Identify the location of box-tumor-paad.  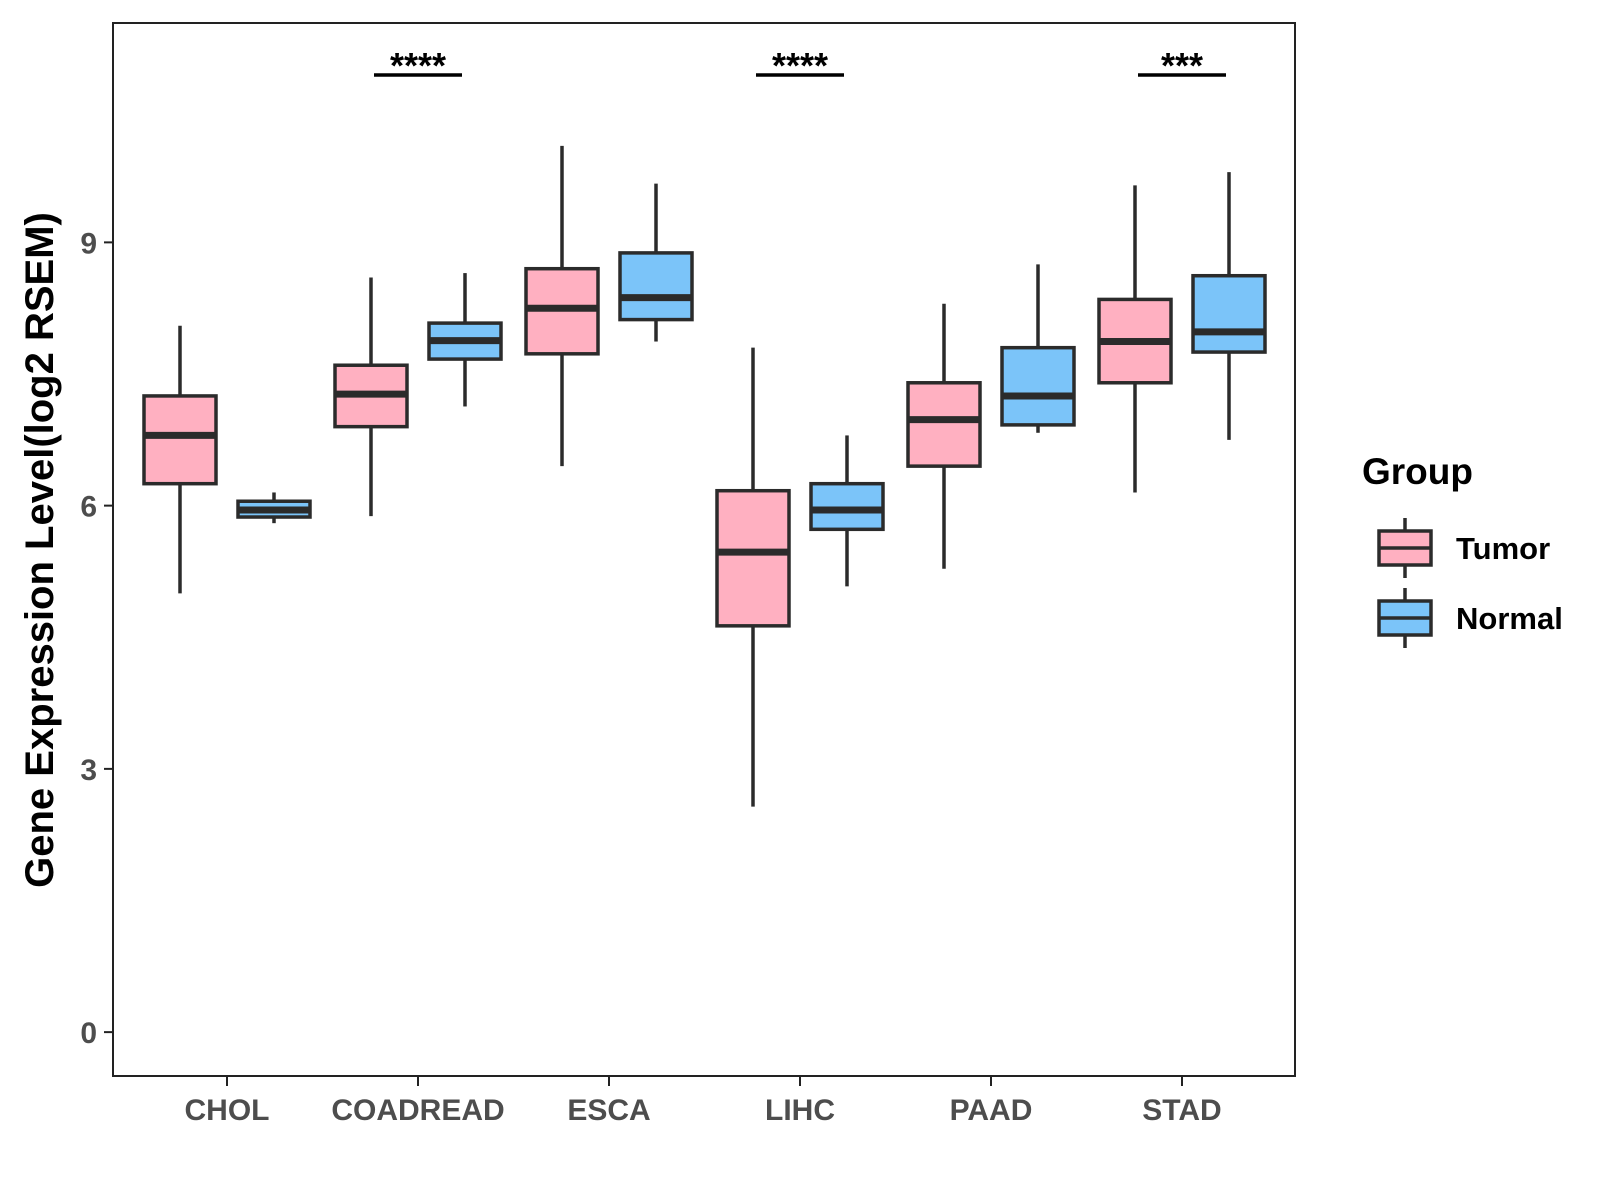
(944, 436).